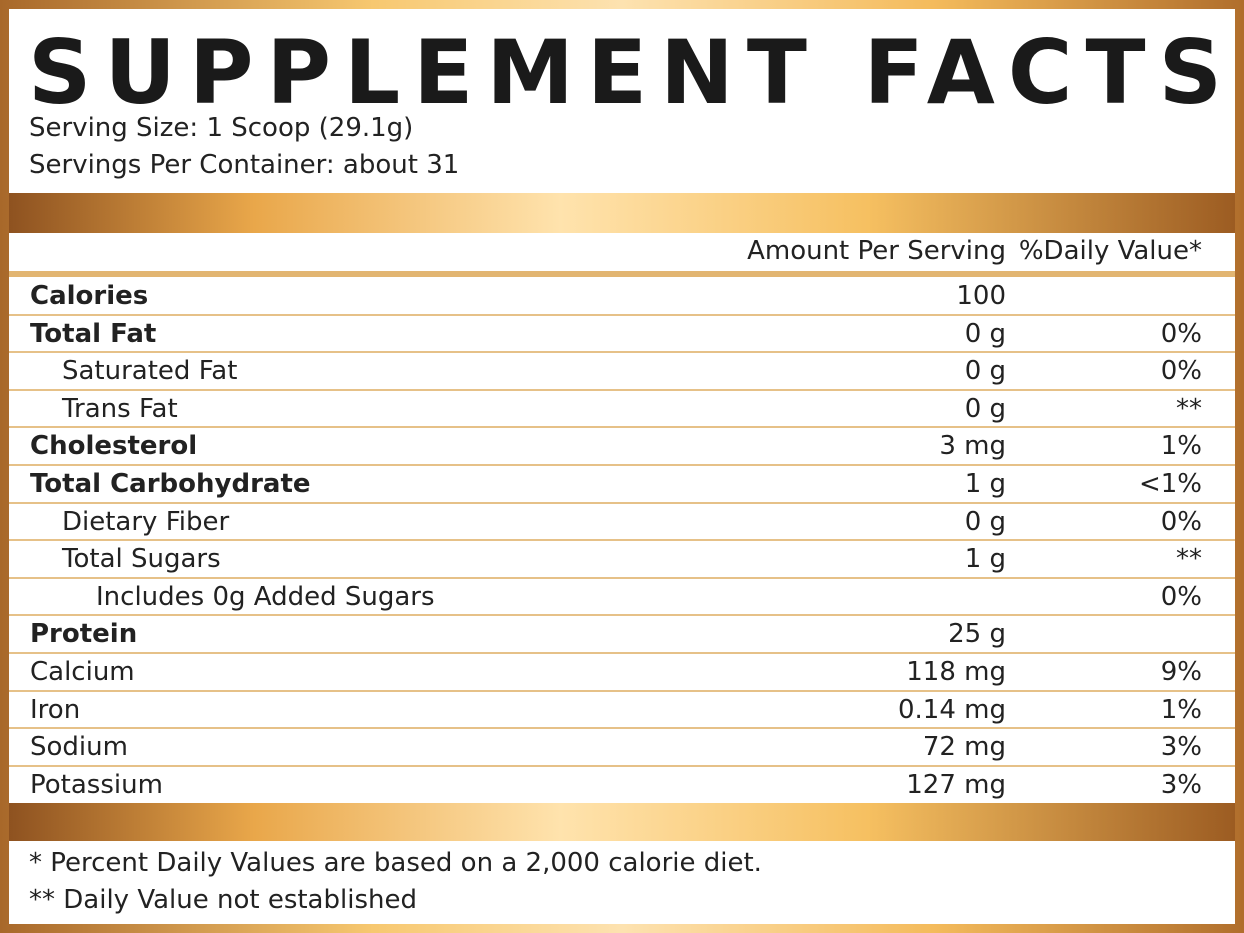 This screenshot has height=933, width=1244. I want to click on nutrient-name: Saturated Fat, so click(150, 371).